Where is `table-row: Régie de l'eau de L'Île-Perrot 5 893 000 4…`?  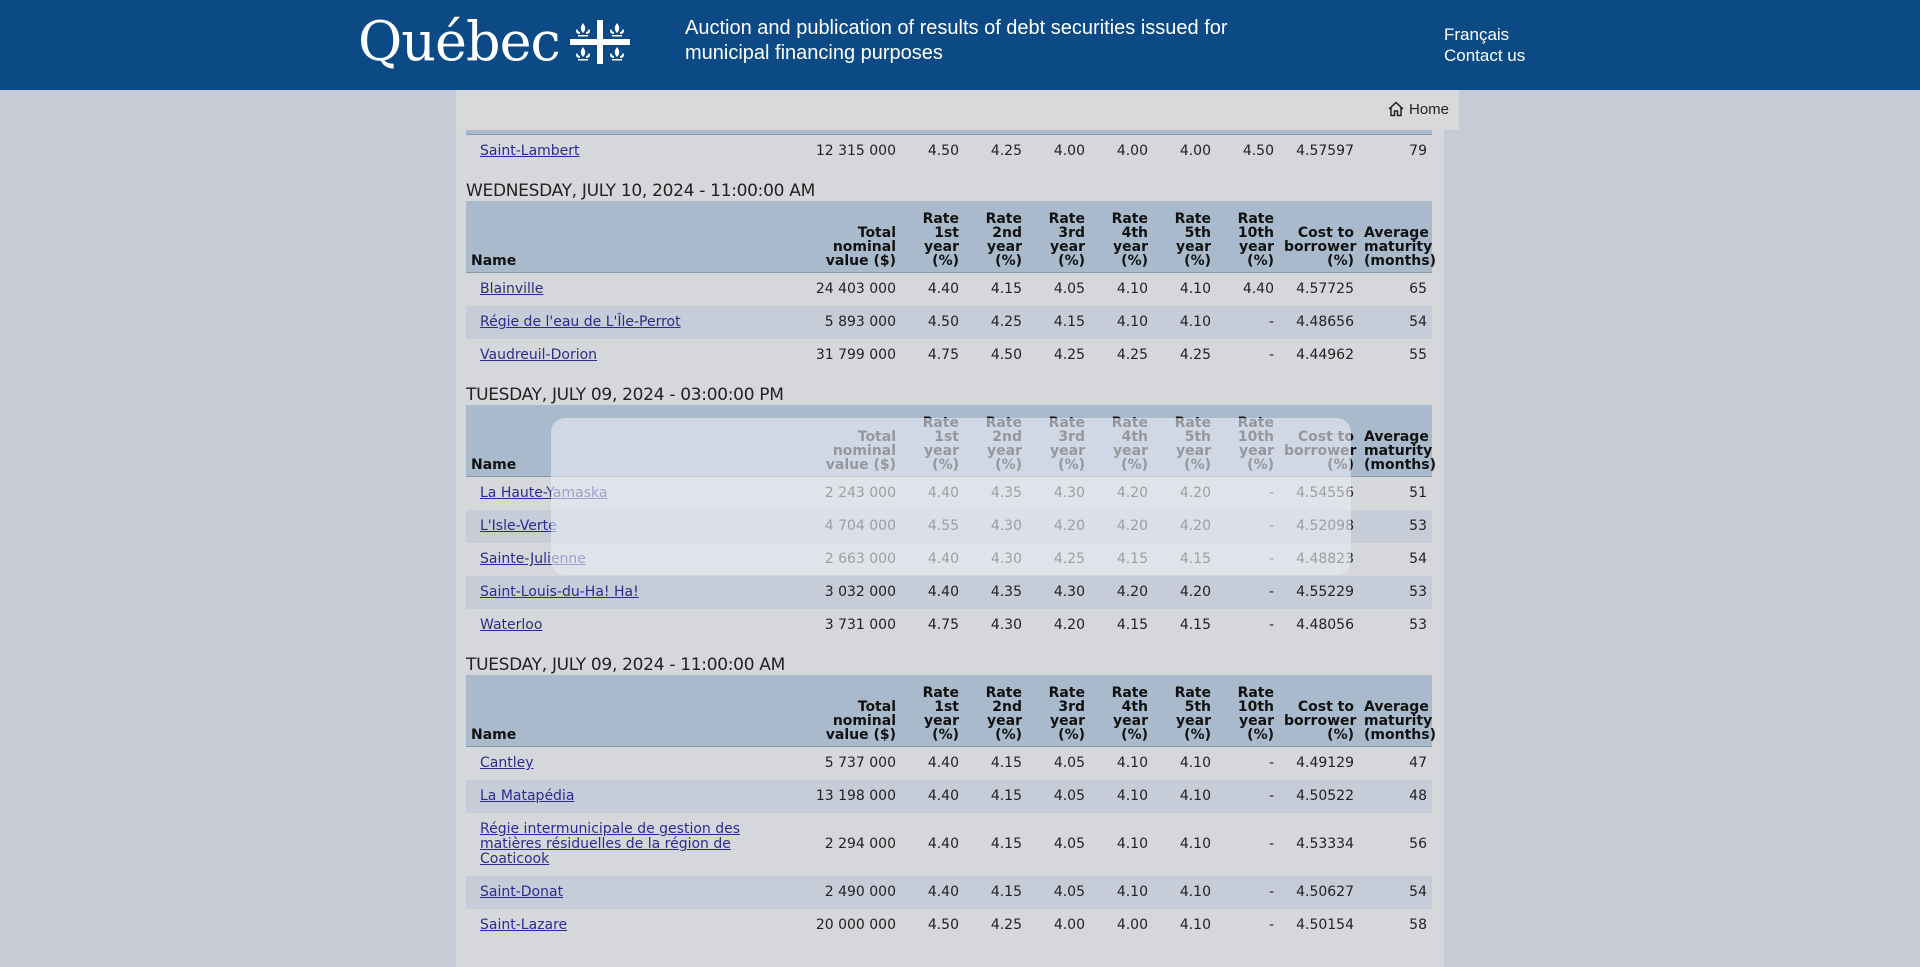
table-row: Régie de l'eau de L'Île-Perrot 5 893 000 4… is located at coordinates (949, 322).